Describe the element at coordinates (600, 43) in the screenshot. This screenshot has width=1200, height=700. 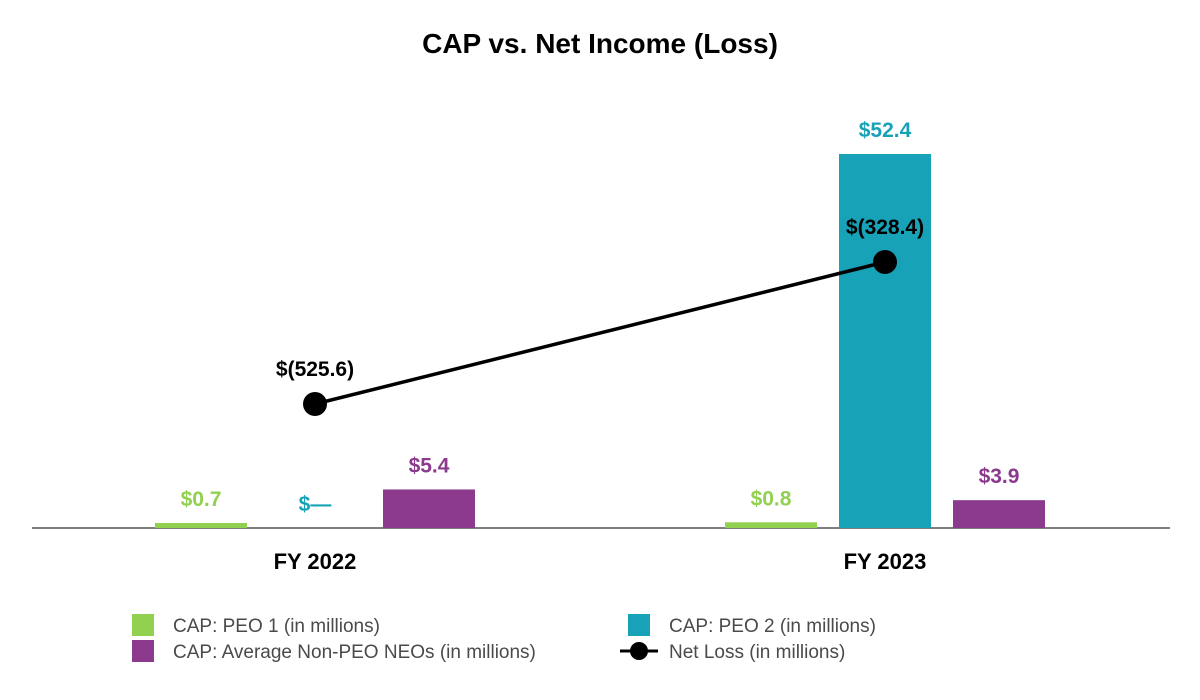
I see `chart-title: CAP vs. Net Income (Loss)` at that location.